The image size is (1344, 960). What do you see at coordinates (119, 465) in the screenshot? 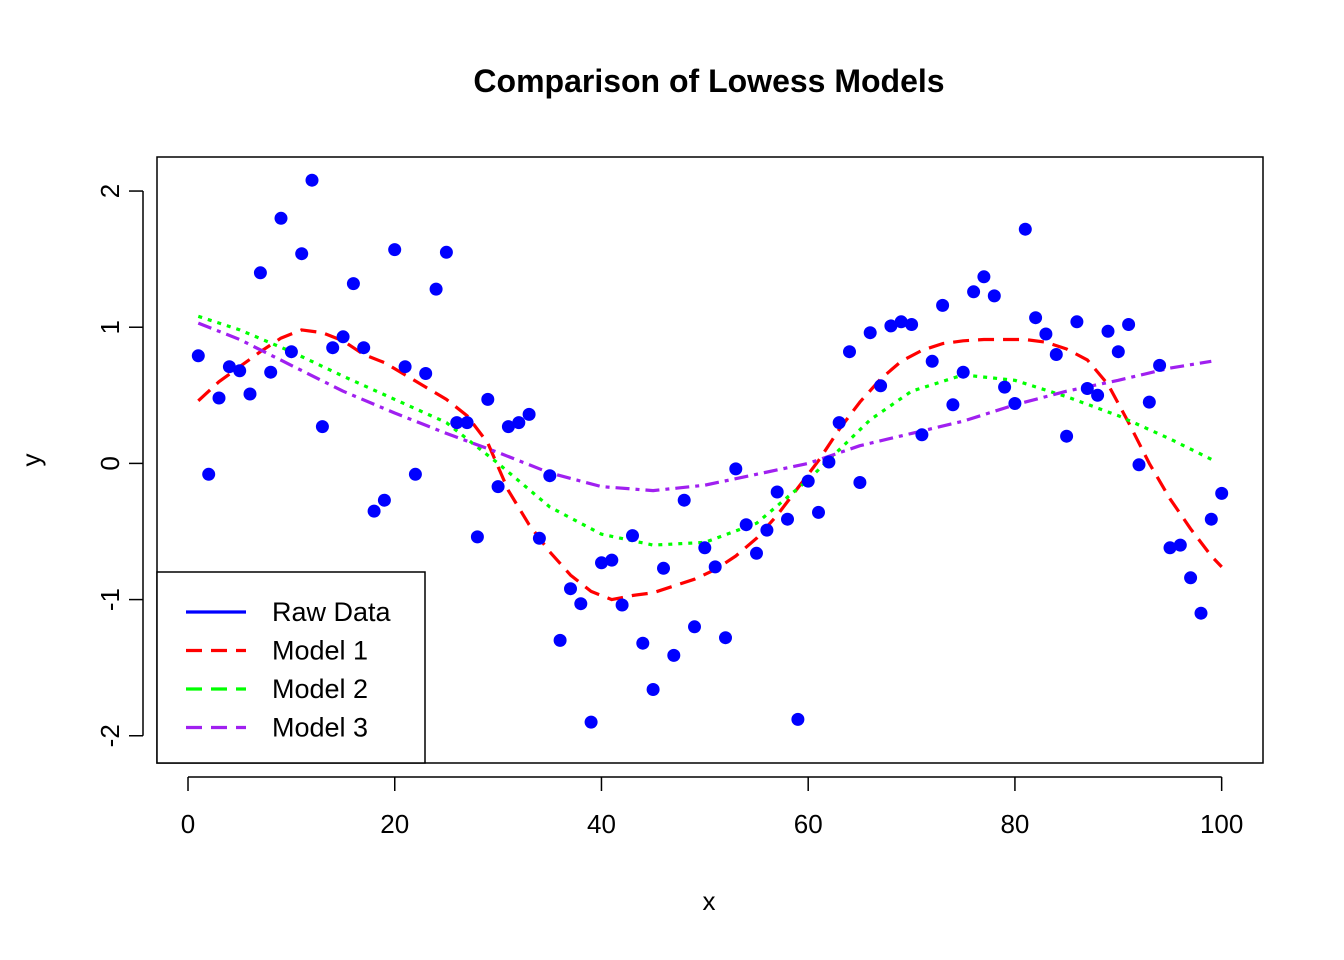
I see `y-axis: -2 -1 0 1 2` at bounding box center [119, 465].